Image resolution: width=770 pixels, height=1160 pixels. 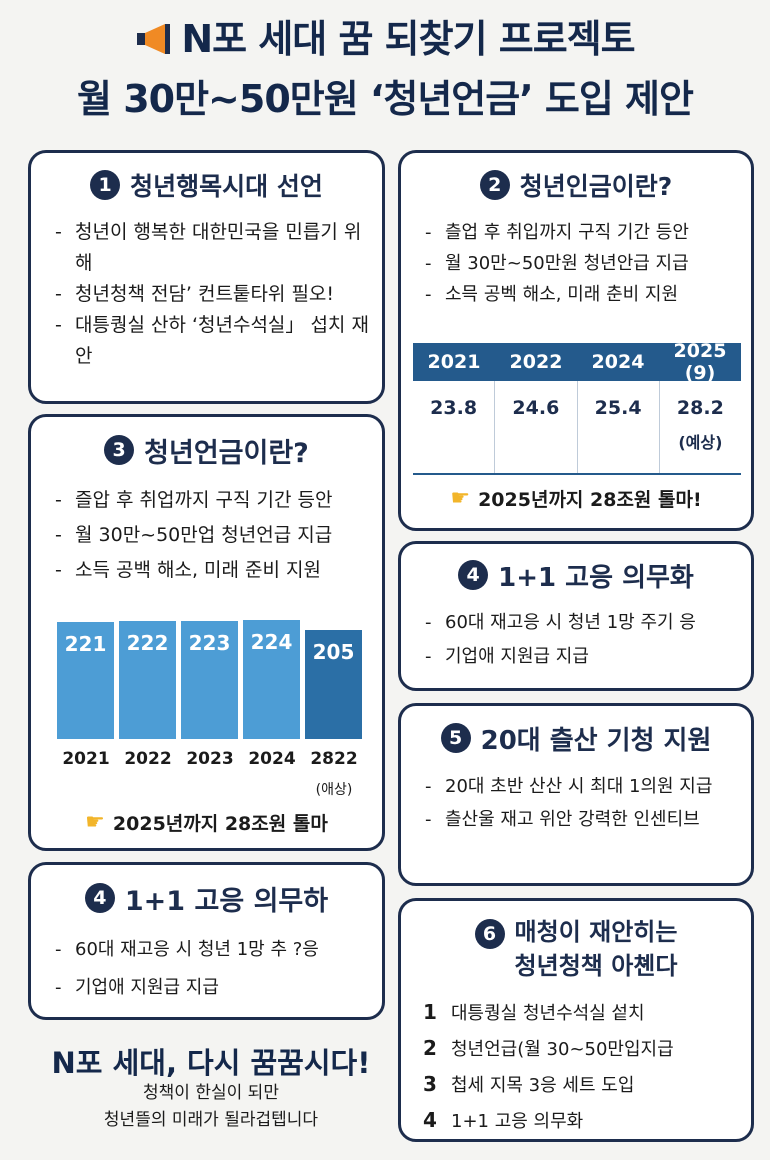 What do you see at coordinates (212, 341) in the screenshot?
I see `list-item: 대틍퀑실 산하 ‘청년수석실」 섭치 재안` at bounding box center [212, 341].